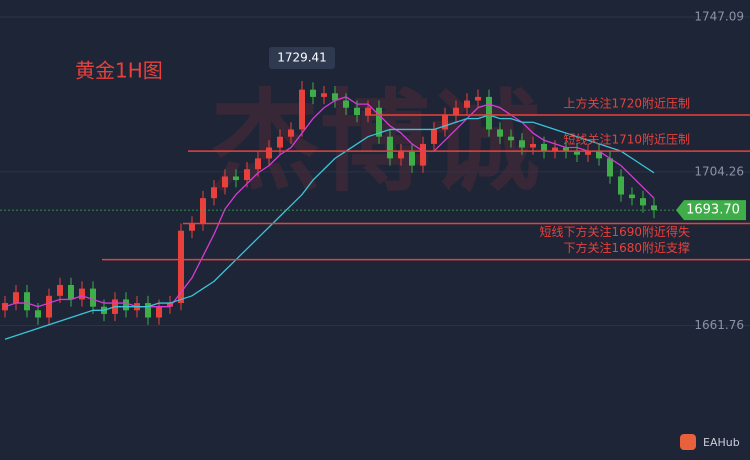 The image size is (750, 460). What do you see at coordinates (719, 171) in the screenshot?
I see `y-tick-label: 1704.26` at bounding box center [719, 171].